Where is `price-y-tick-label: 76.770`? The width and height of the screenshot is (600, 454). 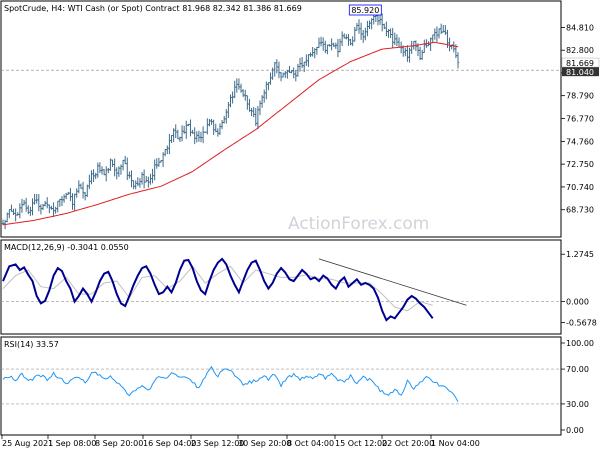 price-y-tick-label: 76.770 is located at coordinates (580, 119).